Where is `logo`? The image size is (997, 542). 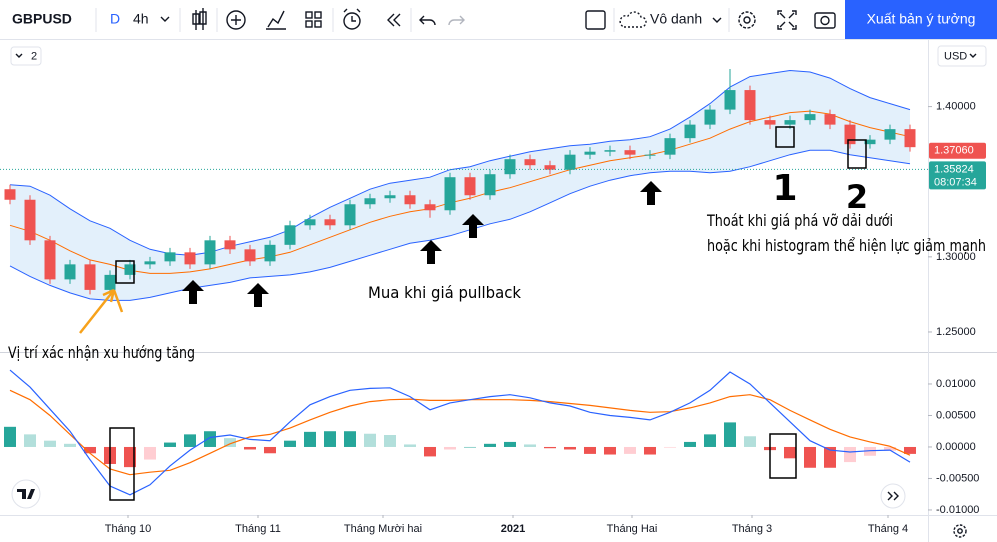
logo is located at coordinates (26, 494).